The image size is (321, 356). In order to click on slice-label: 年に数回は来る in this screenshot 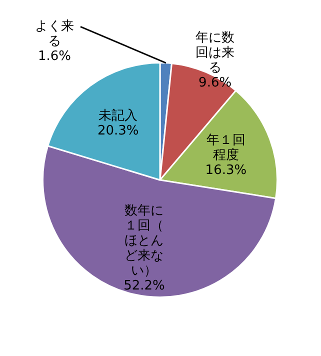, I will do `click(215, 53)`.